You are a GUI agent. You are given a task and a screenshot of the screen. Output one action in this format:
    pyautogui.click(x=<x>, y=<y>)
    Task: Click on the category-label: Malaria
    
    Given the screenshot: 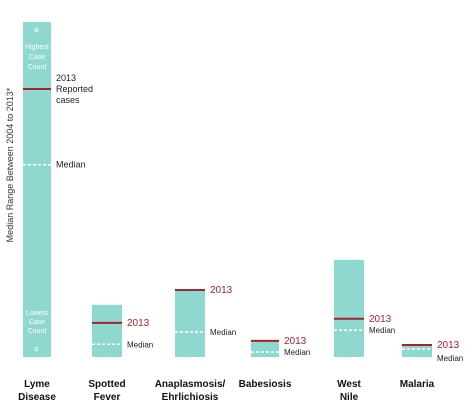 What is the action you would take?
    pyautogui.click(x=417, y=384)
    